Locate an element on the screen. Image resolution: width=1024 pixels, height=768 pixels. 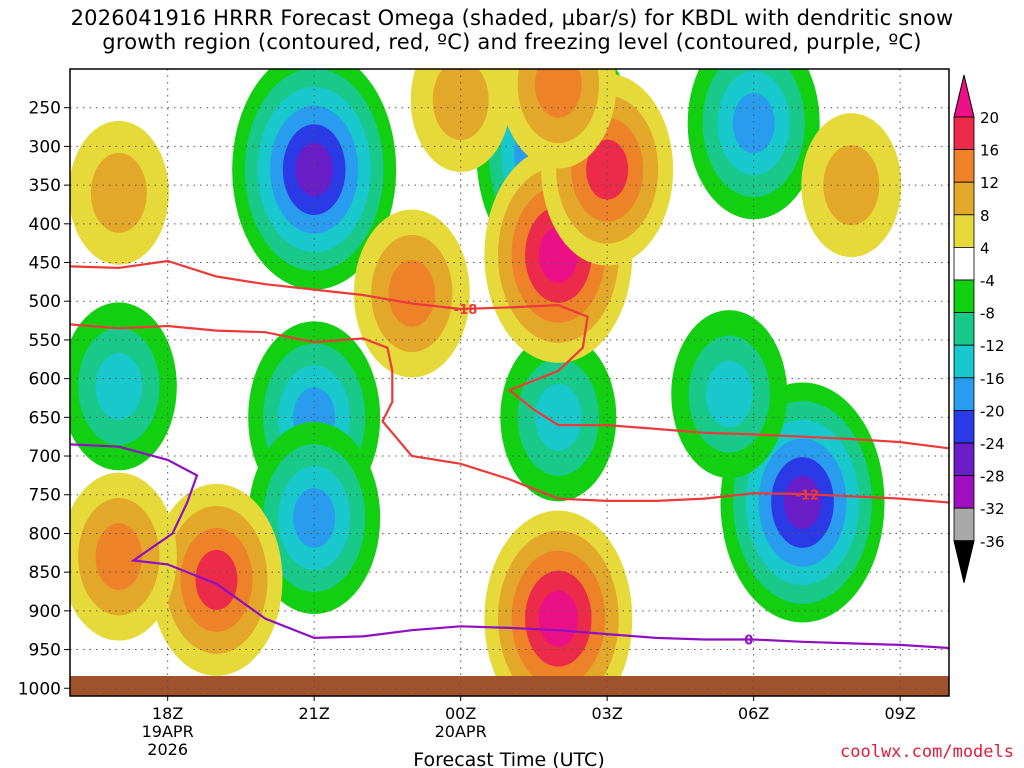
colorbar: 20 16 12 8 4 -4 -8 -12 -16 -20 -24 -28 -32 -36 is located at coordinates (979, 328).